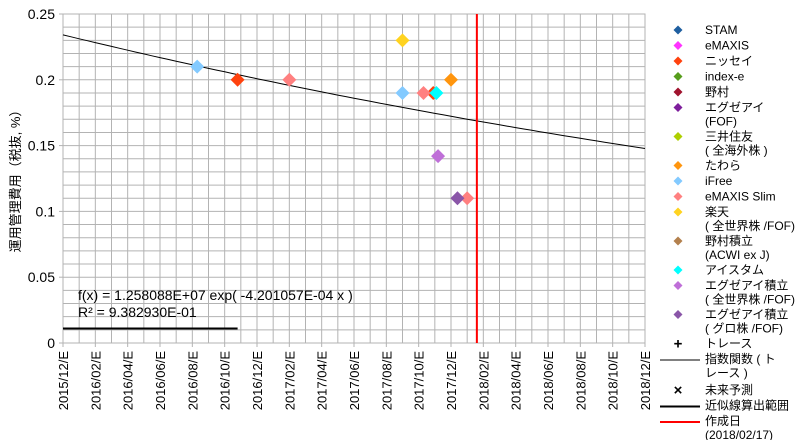  What do you see at coordinates (483, 381) in the screenshot?
I see `x-tick-label: 2018/02/E` at bounding box center [483, 381].